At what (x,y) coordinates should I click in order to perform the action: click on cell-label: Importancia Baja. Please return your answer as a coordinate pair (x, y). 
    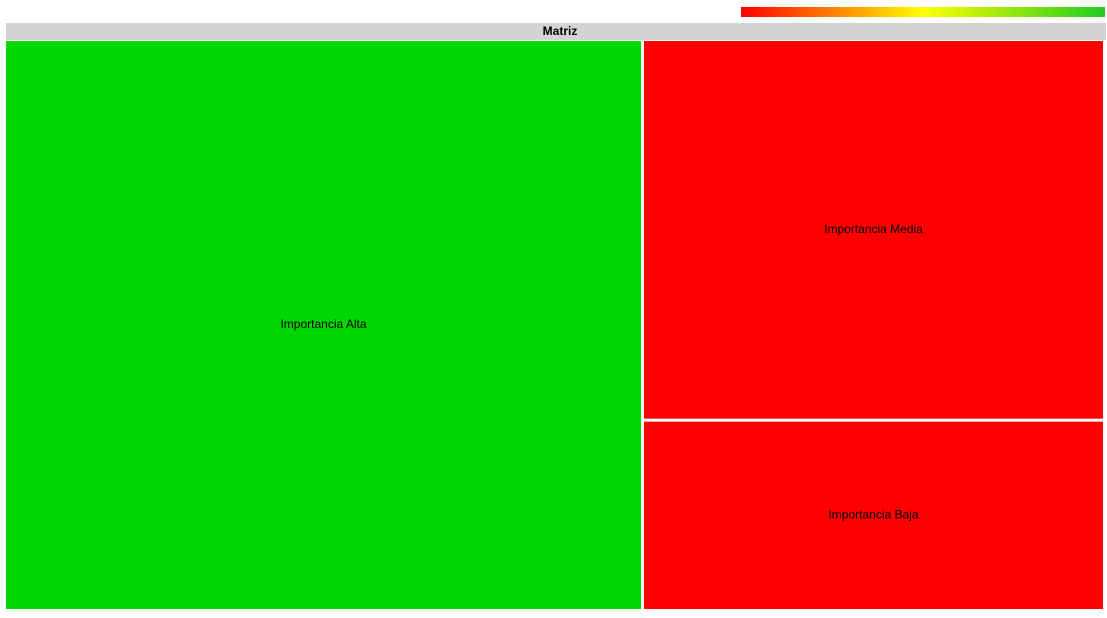
    Looking at the image, I should click on (873, 515).